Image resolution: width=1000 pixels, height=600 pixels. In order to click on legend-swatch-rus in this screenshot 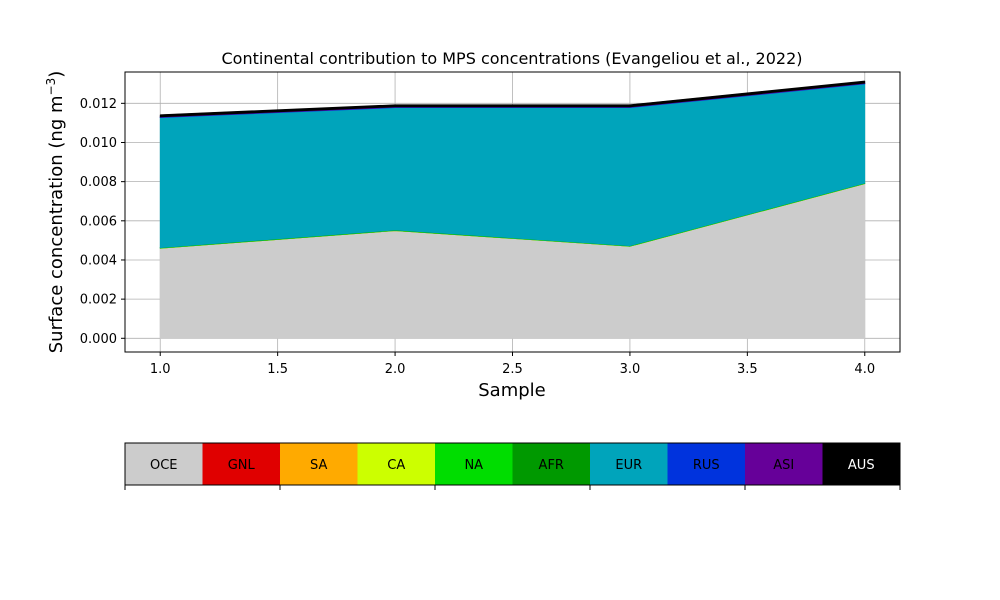, I will do `click(706, 464)`.